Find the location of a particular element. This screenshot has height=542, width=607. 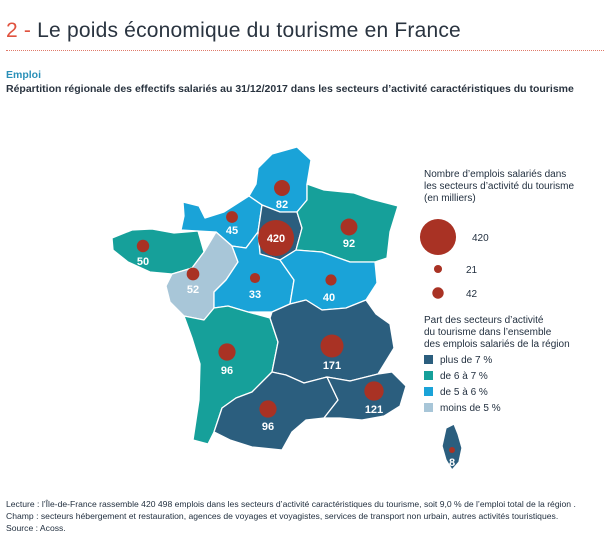

footer-source: Source : Acoss. is located at coordinates (36, 528).